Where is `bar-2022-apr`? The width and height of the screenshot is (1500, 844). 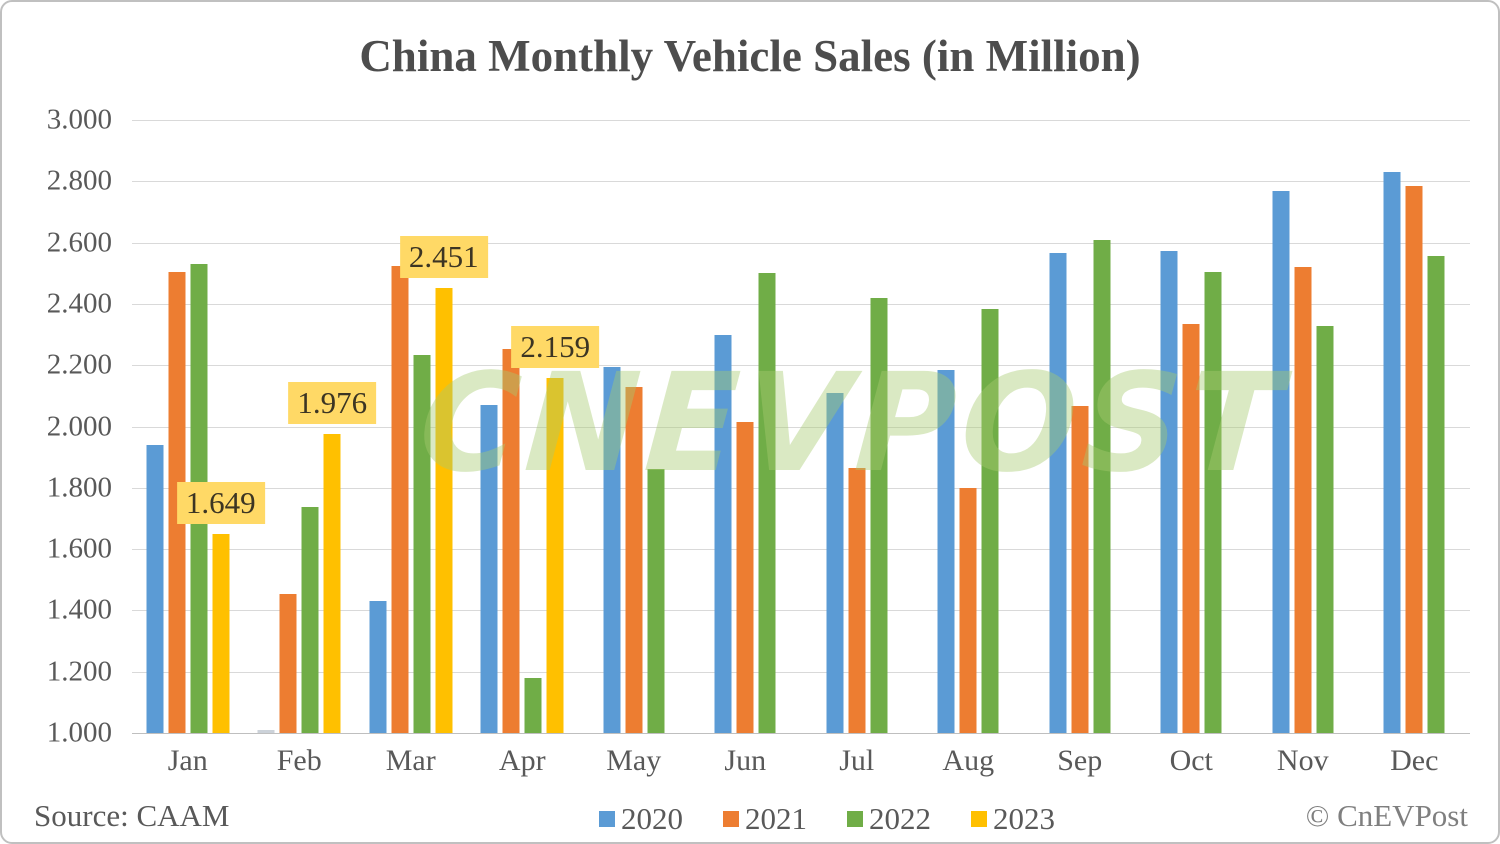 bar-2022-apr is located at coordinates (533, 705).